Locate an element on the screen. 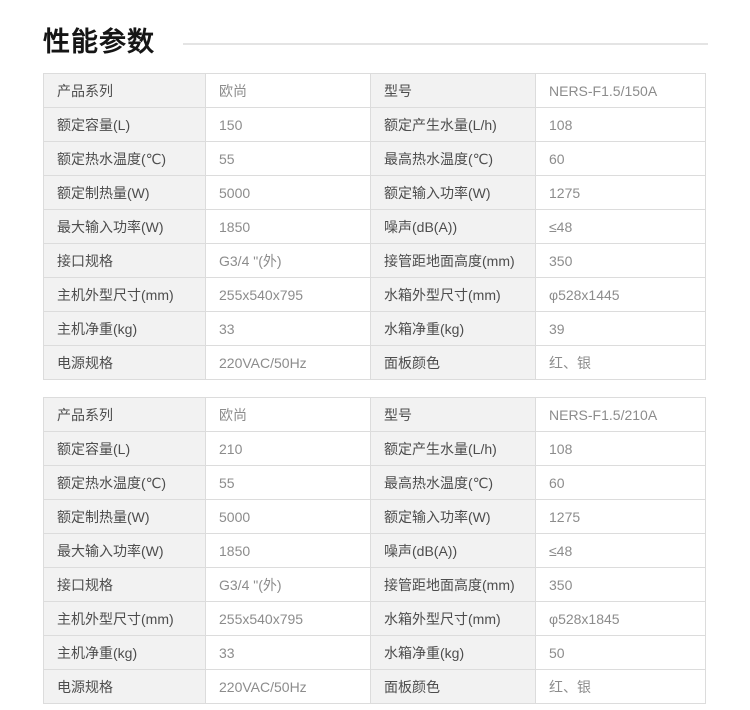  table-row: 主机外型尺寸(mm) 255x540x795 水箱外型尺寸(mm) φ528x1445 is located at coordinates (374, 294).